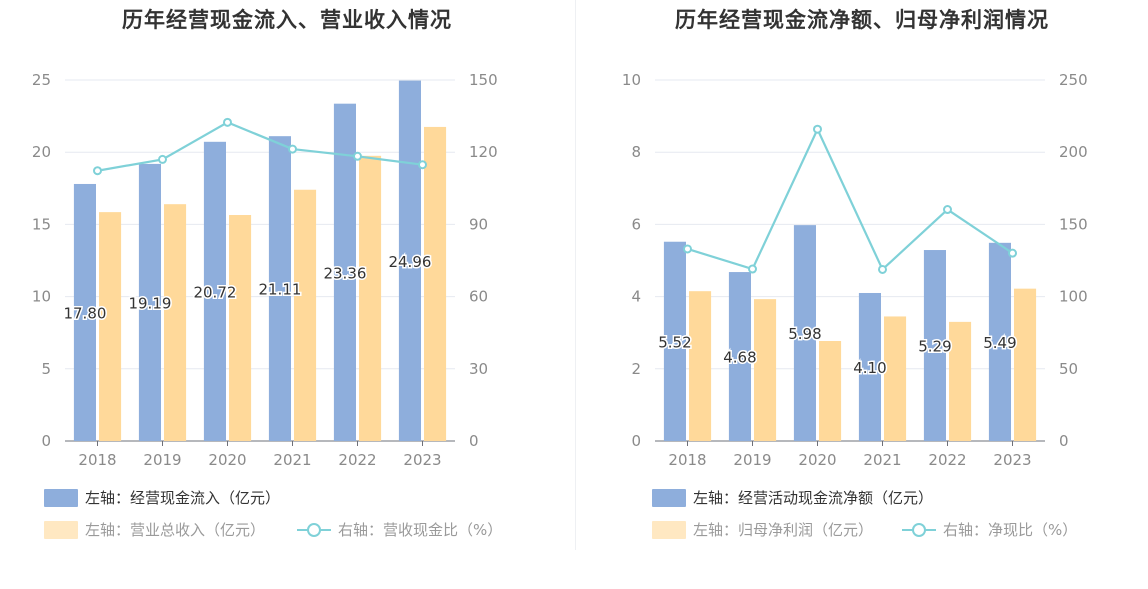 The height and width of the screenshot is (589, 1148). I want to click on legend-label: 左轴：经营现金流入（亿元）, so click(183, 498).